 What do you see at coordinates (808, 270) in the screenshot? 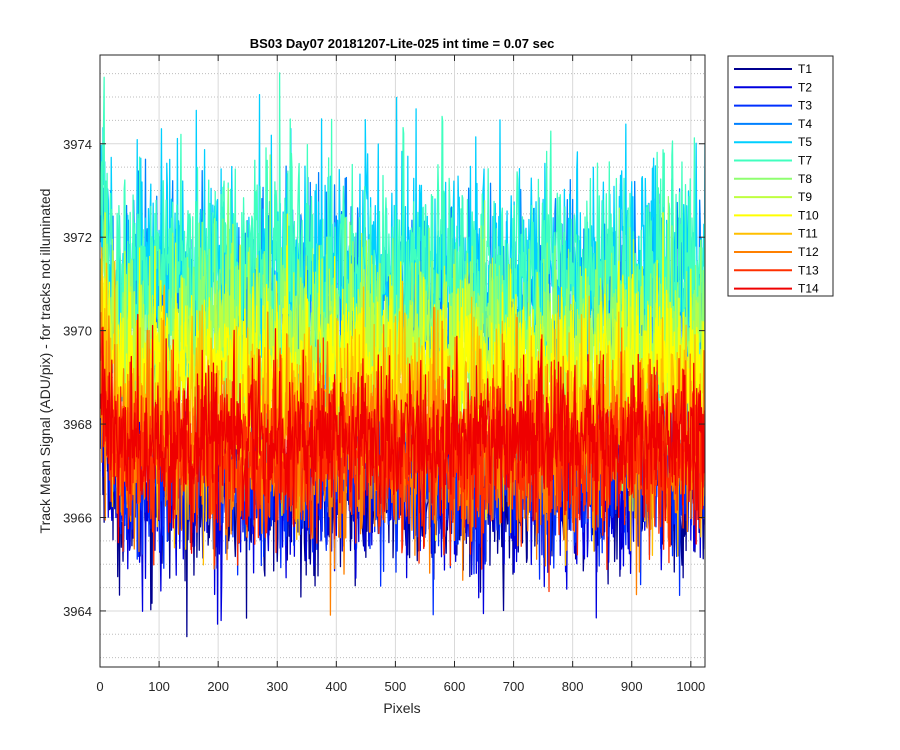
I see `legend-label: T13` at bounding box center [808, 270].